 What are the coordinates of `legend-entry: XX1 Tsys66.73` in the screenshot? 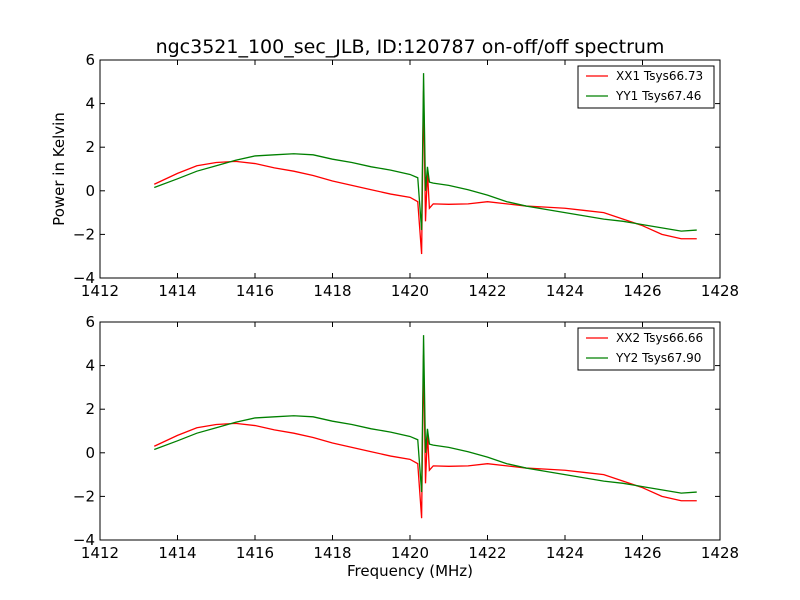 It's located at (659, 76).